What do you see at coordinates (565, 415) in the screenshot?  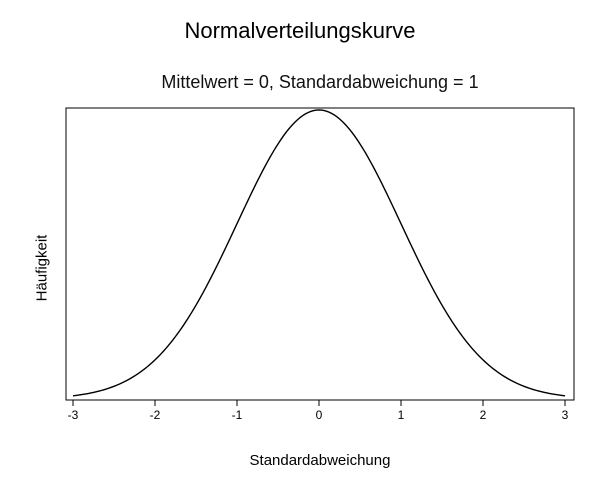 I see `x-tick-label: 3` at bounding box center [565, 415].